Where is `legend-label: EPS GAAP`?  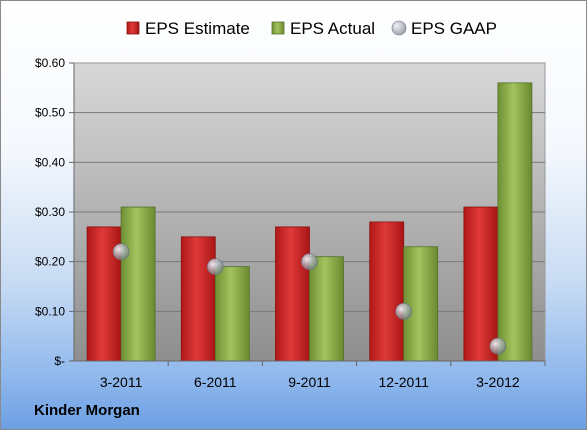 legend-label: EPS GAAP is located at coordinates (454, 28).